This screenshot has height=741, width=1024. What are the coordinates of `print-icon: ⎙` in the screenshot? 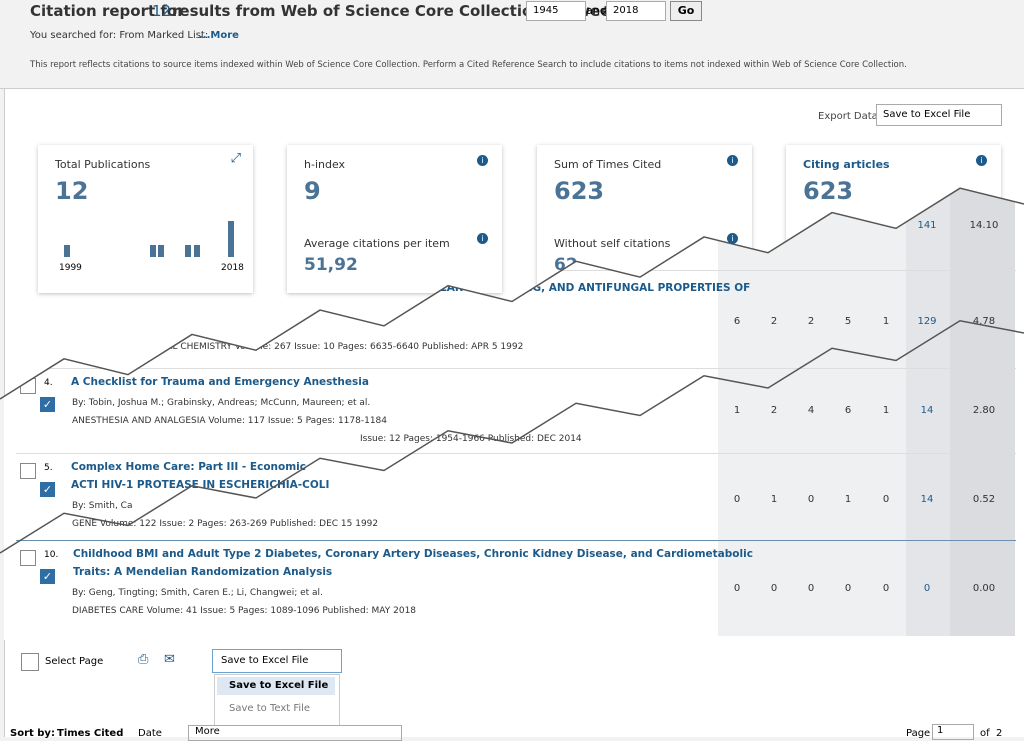 It's located at (143, 659).